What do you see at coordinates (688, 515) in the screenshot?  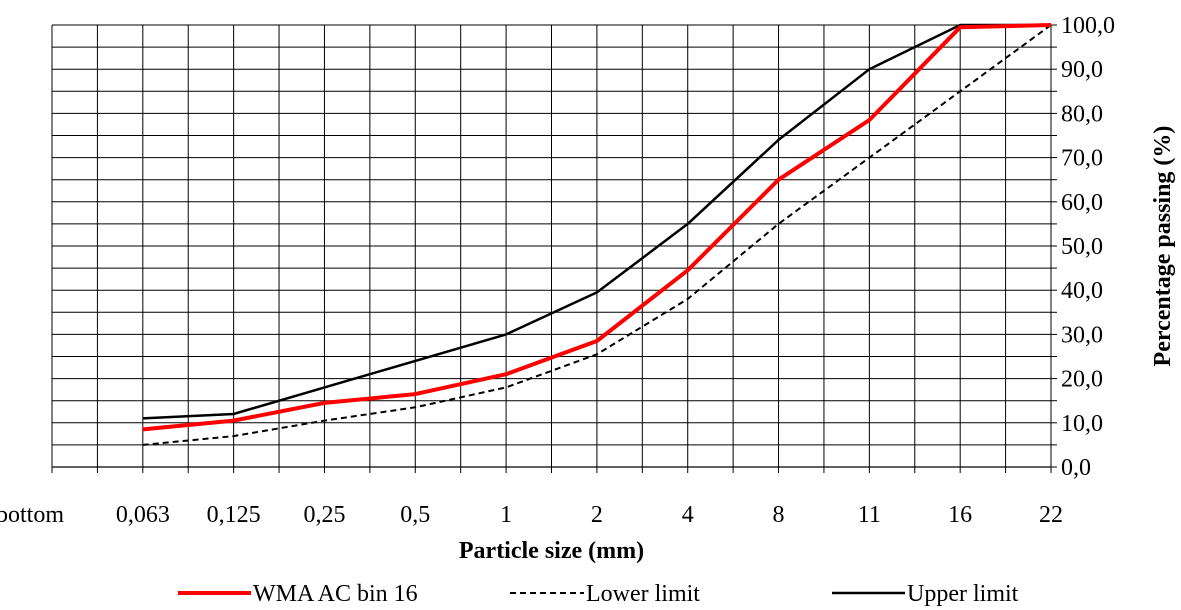 I see `x-tick-label: 4` at bounding box center [688, 515].